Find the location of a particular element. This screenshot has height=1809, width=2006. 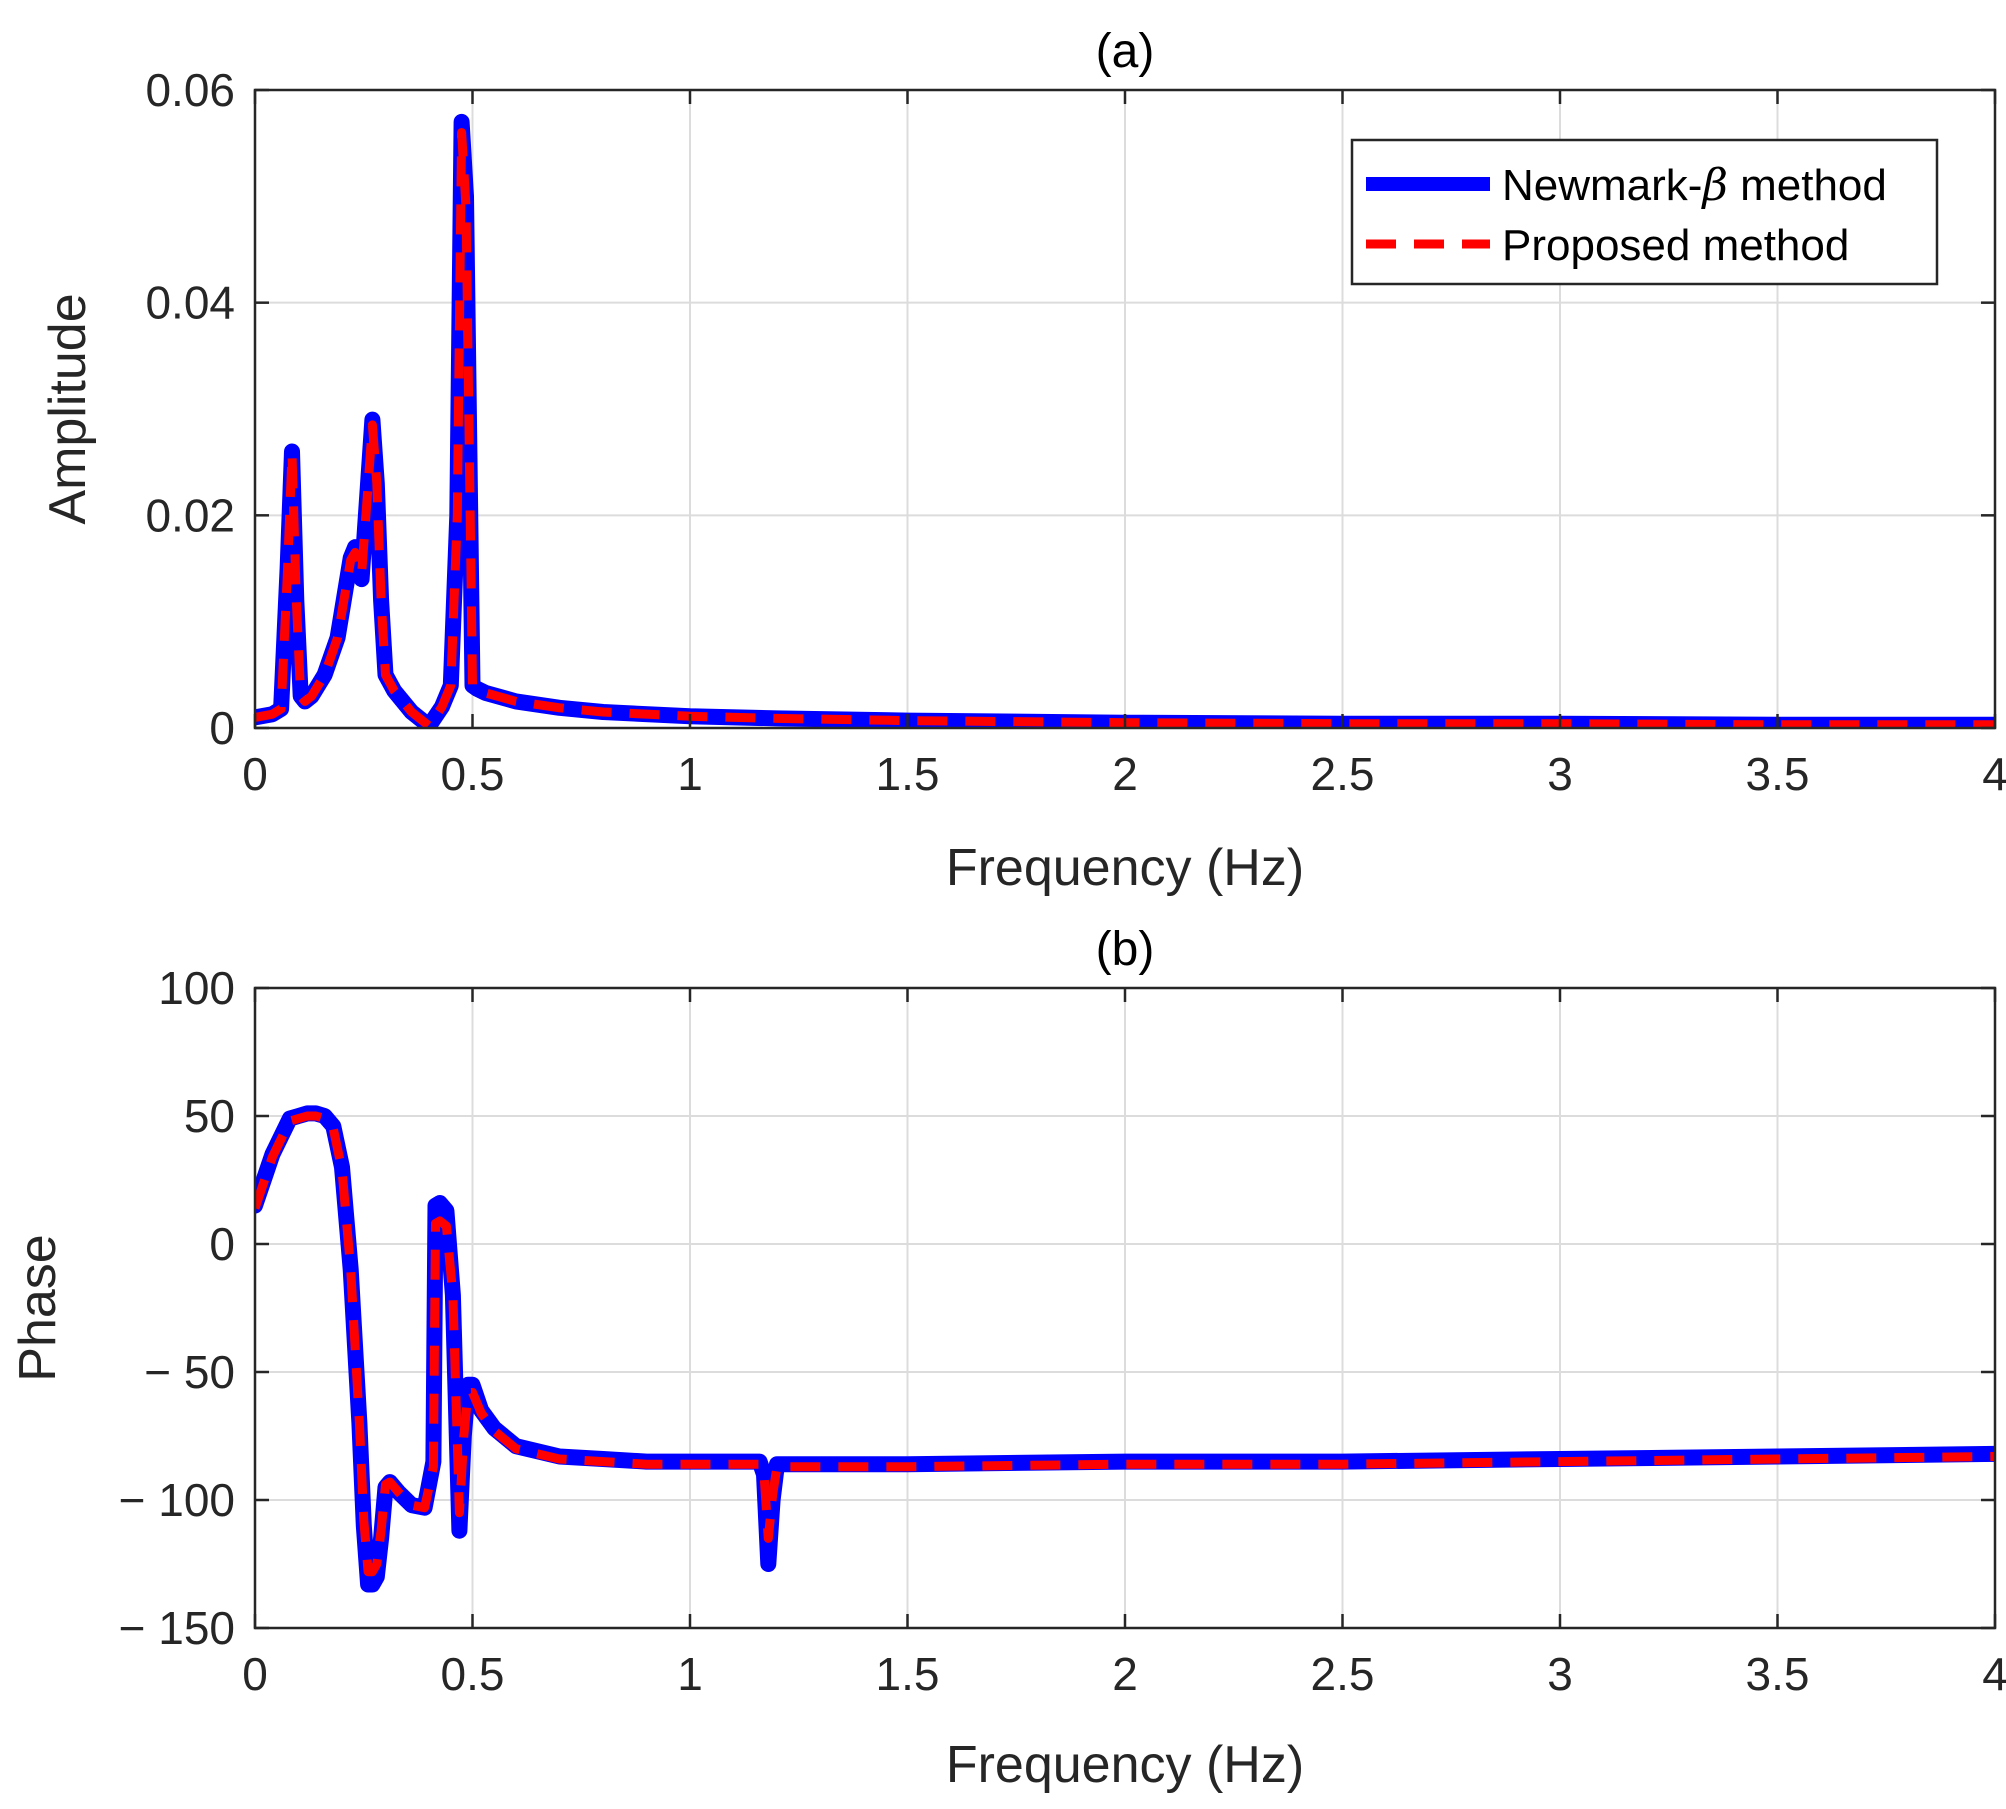

y-tick-label: 50 is located at coordinates (209, 1116).